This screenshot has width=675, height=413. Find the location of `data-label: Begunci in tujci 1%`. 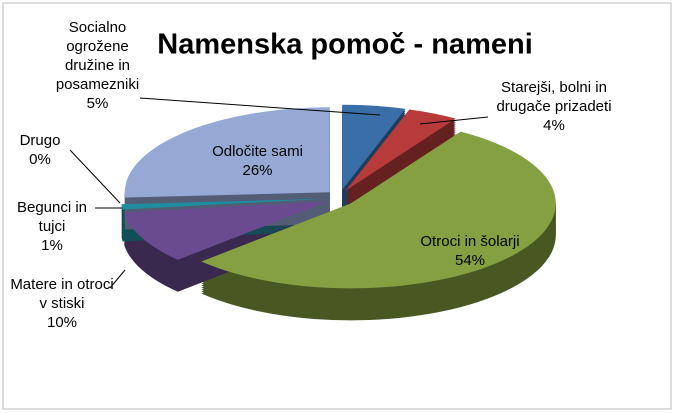

data-label: Begunci in tujci 1% is located at coordinates (52, 226).